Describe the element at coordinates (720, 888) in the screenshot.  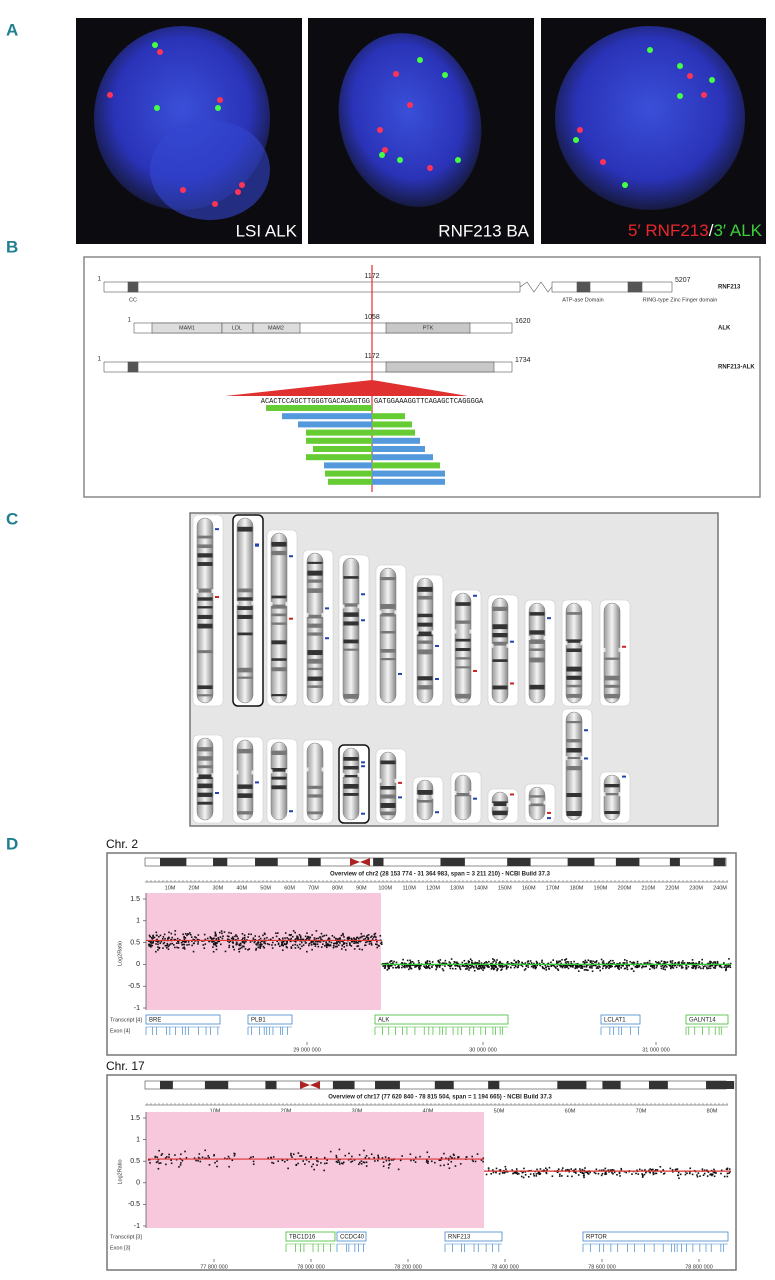
I see `ruler-label: 240M` at that location.